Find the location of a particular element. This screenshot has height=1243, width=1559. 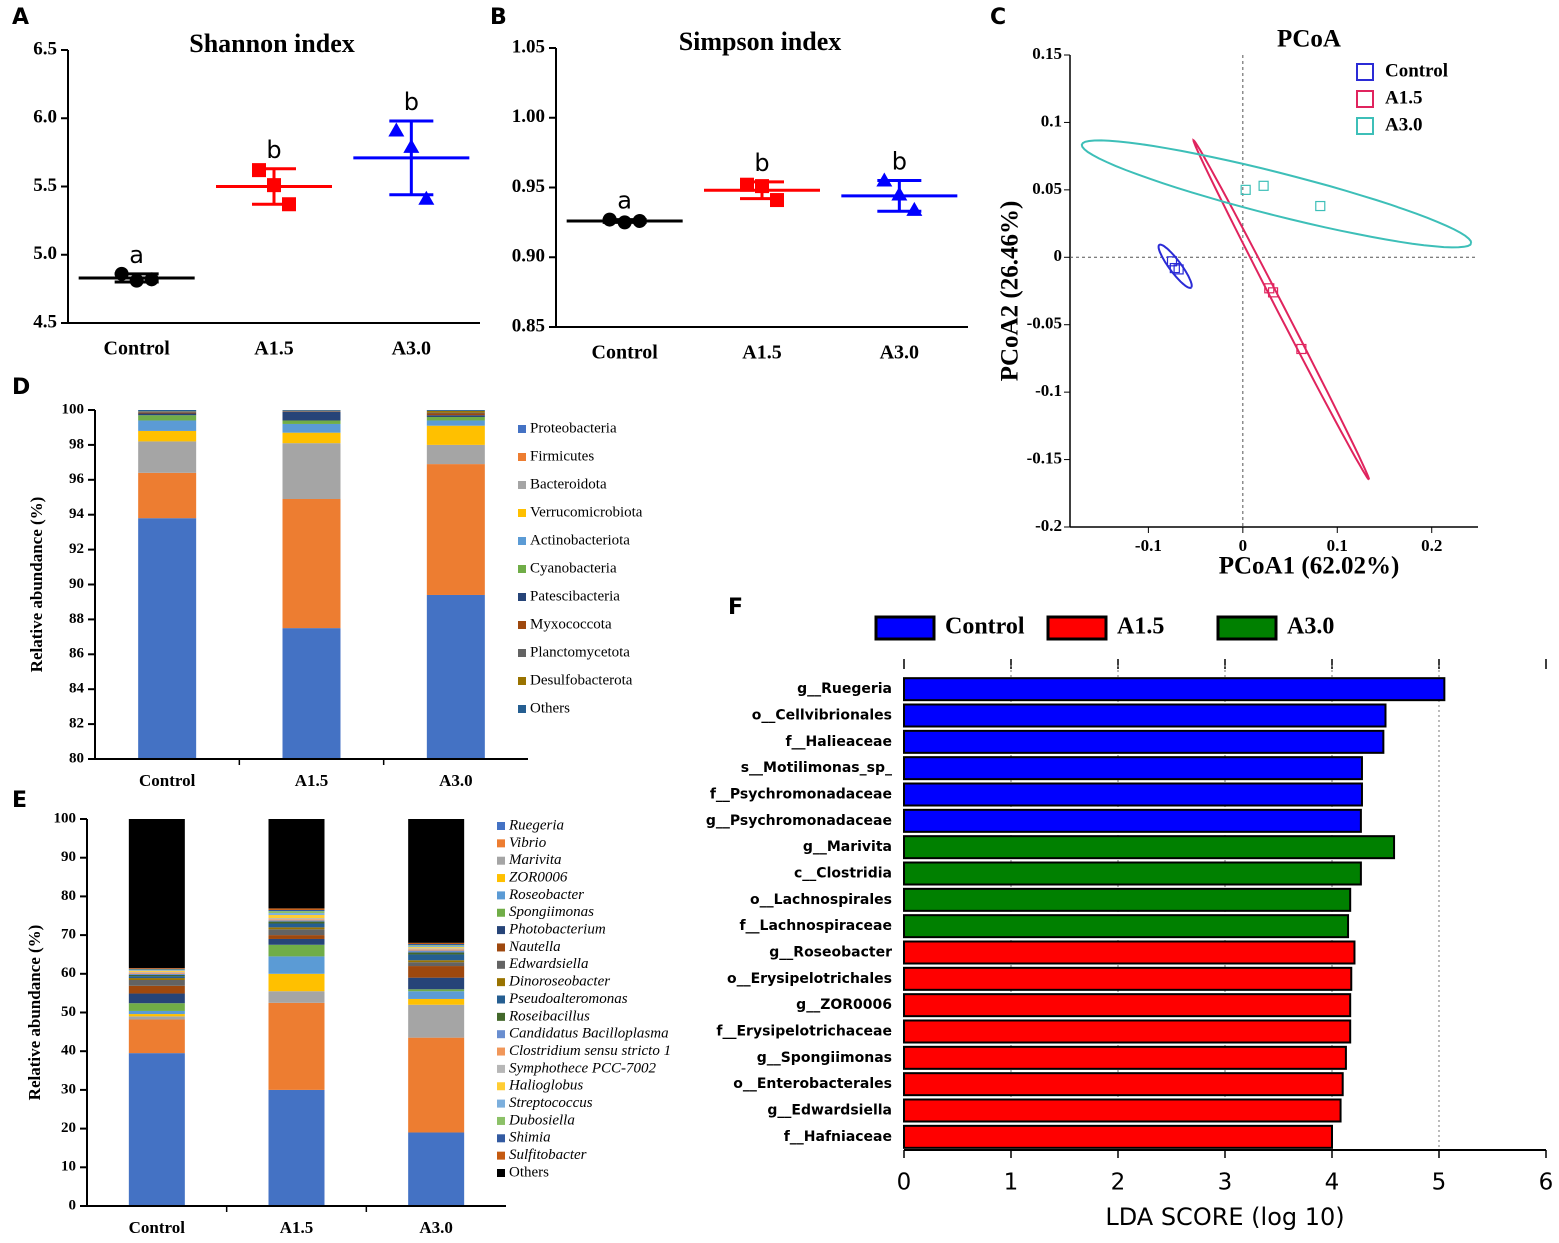

y-tick-label: 92 is located at coordinates (76, 549).